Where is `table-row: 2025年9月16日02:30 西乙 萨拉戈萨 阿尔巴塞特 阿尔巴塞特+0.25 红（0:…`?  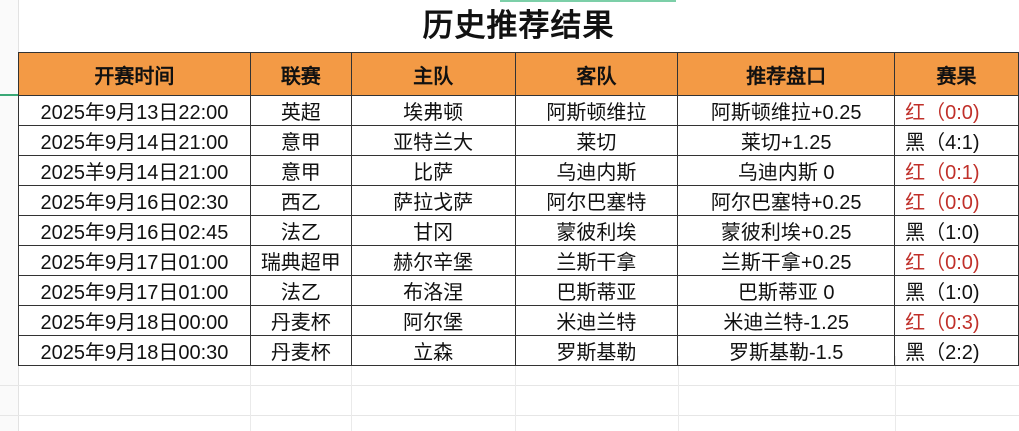
table-row: 2025年9月16日02:30 西乙 萨拉戈萨 阿尔巴塞特 阿尔巴塞特+0.25 红（0:… is located at coordinates (518, 200).